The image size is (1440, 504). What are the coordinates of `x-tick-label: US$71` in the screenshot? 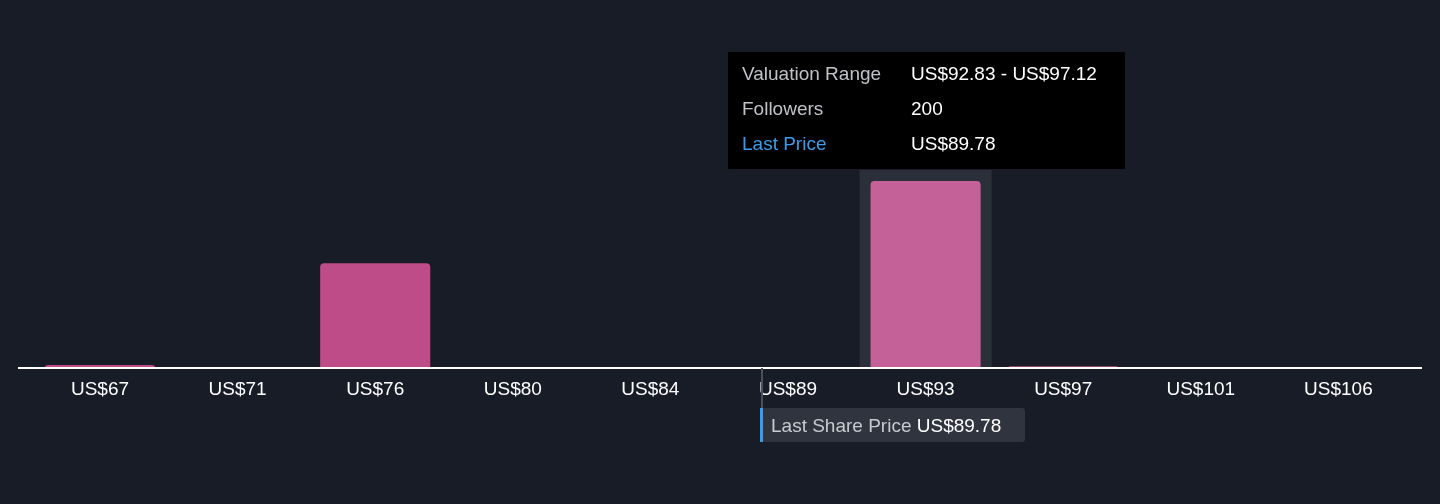 It's located at (237, 388).